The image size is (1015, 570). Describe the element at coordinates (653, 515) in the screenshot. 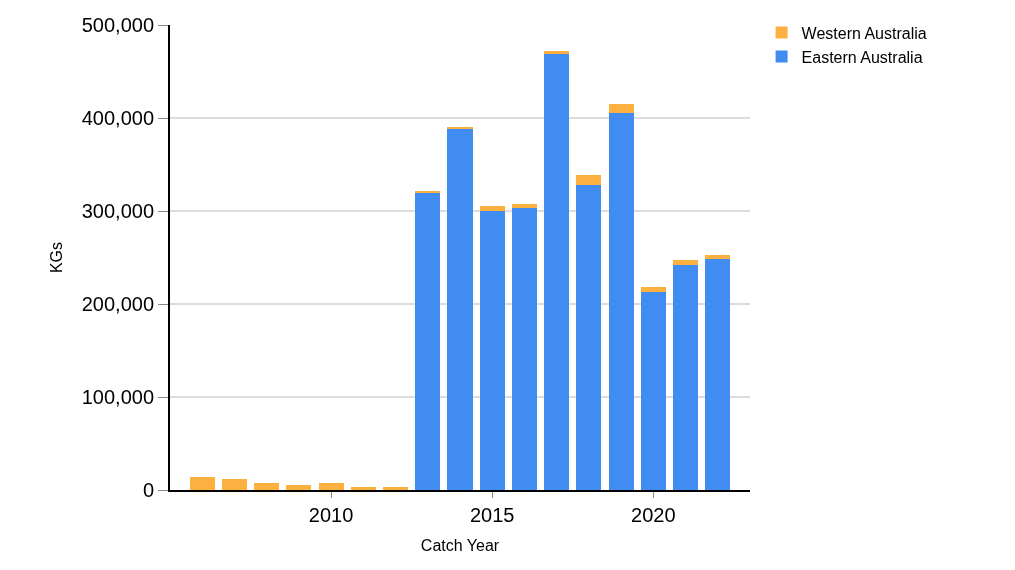

I see `x-tick-label: 2020` at that location.